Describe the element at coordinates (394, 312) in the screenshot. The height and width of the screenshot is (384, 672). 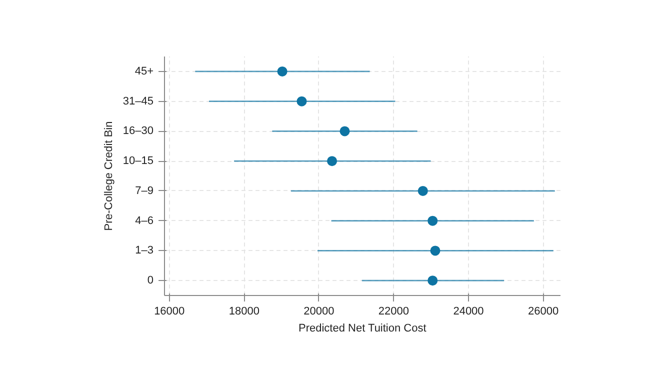
I see `x-tick-label: 22000` at that location.